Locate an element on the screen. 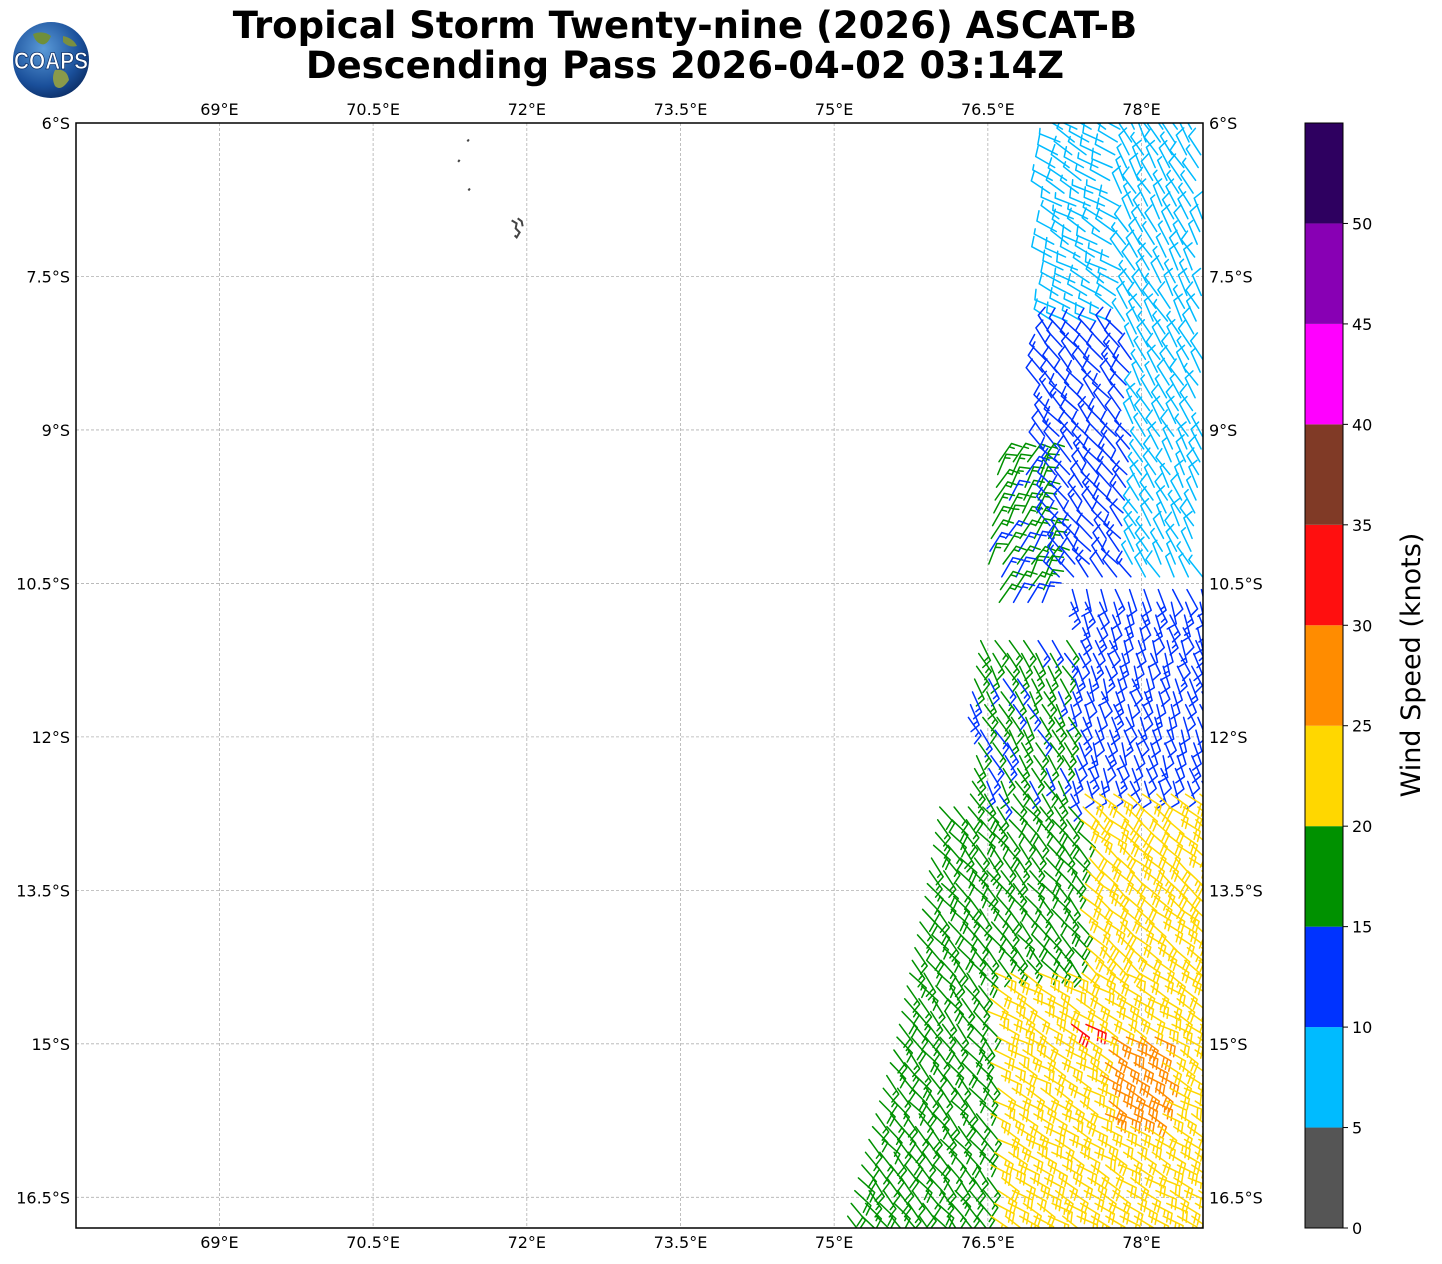 The image size is (1442, 1264). lat-tick-label-right: 6°S is located at coordinates (1223, 123).